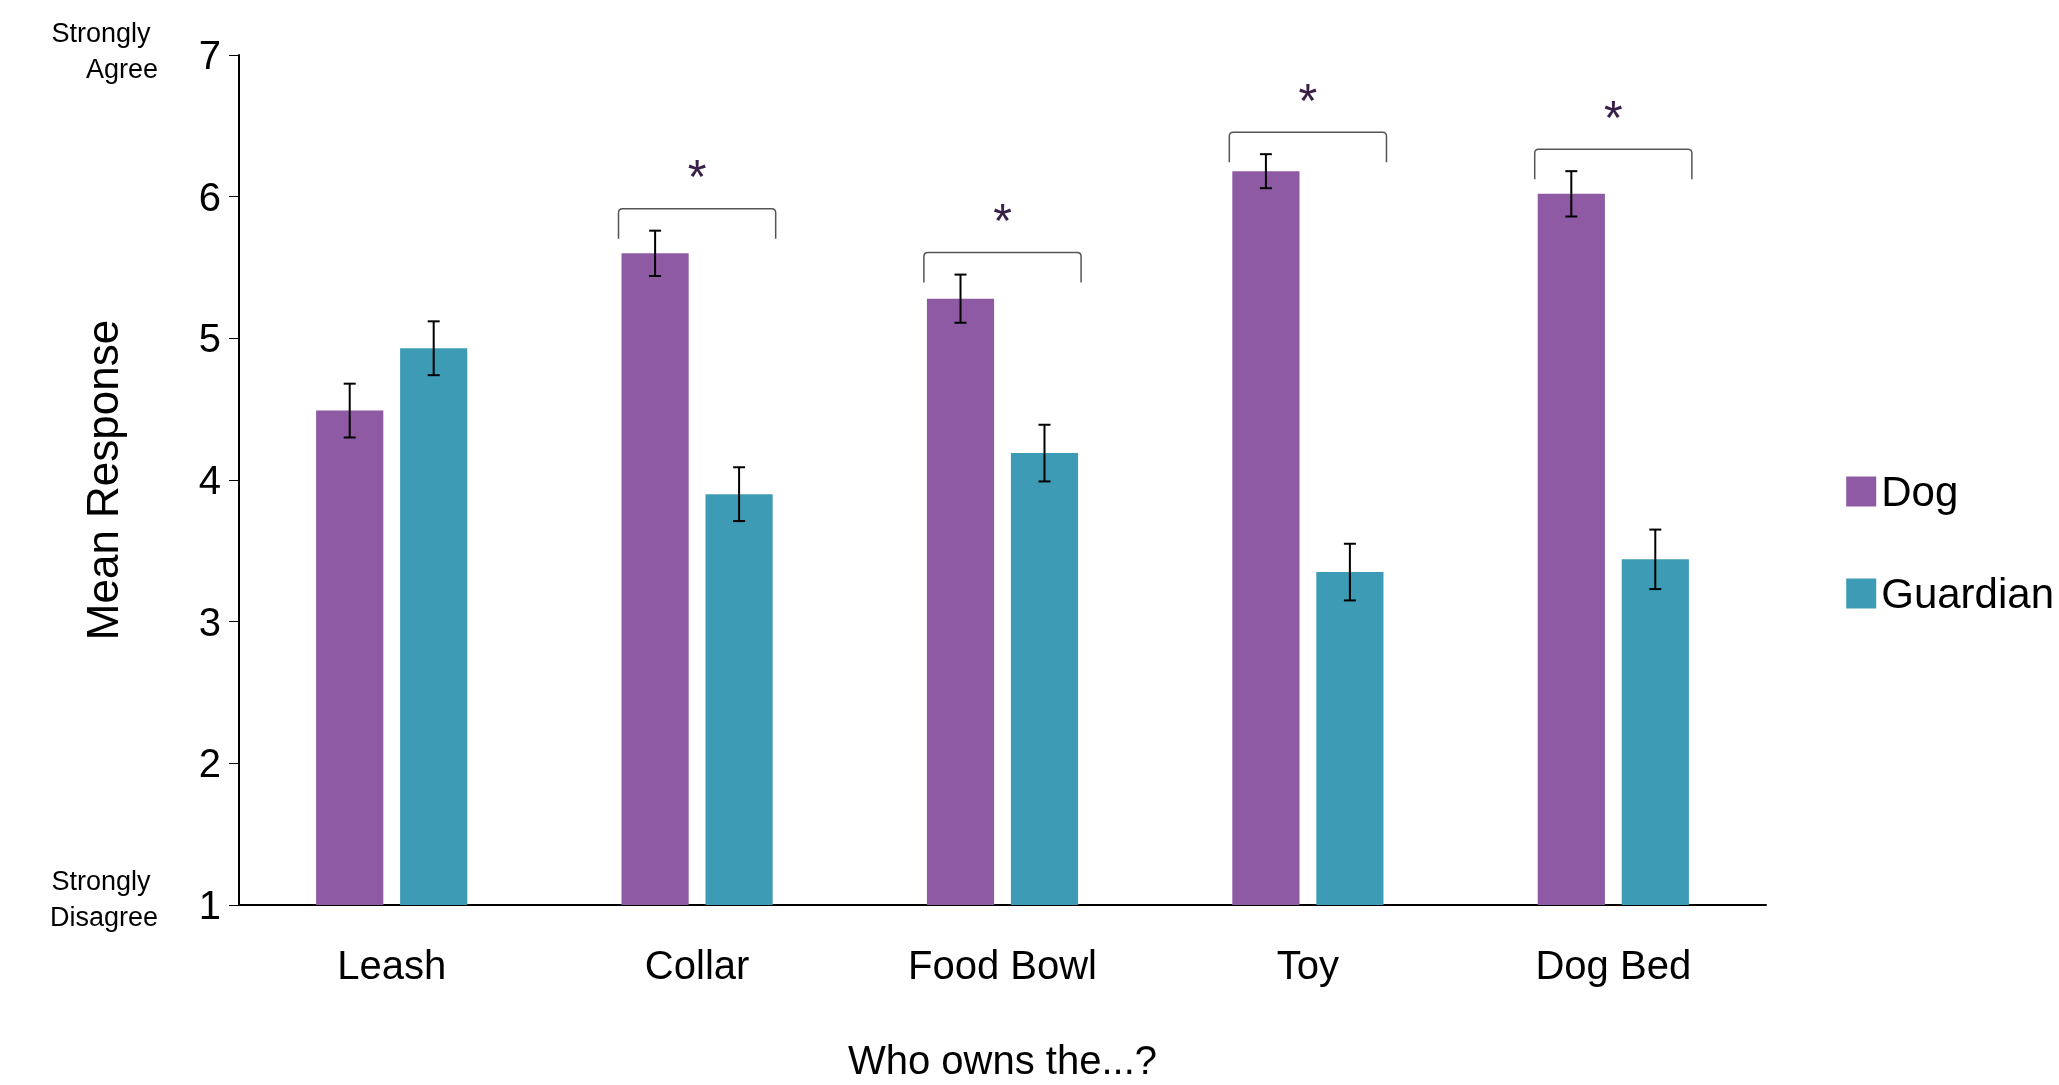 The height and width of the screenshot is (1085, 2059). Describe the element at coordinates (209, 905) in the screenshot. I see `y-tick-label: 1` at that location.